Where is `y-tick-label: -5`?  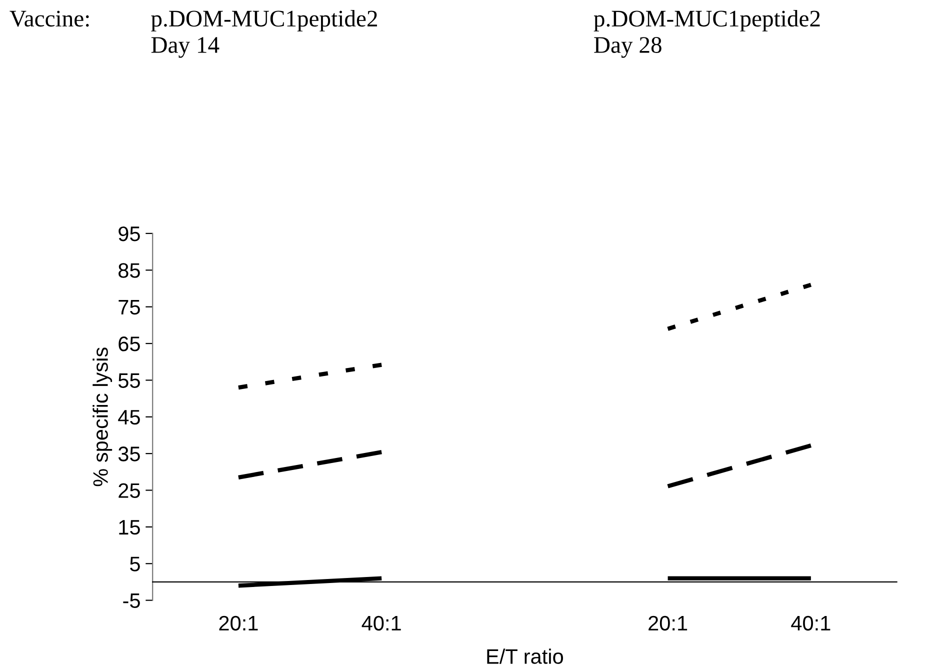
y-tick-label: -5 is located at coordinates (131, 601).